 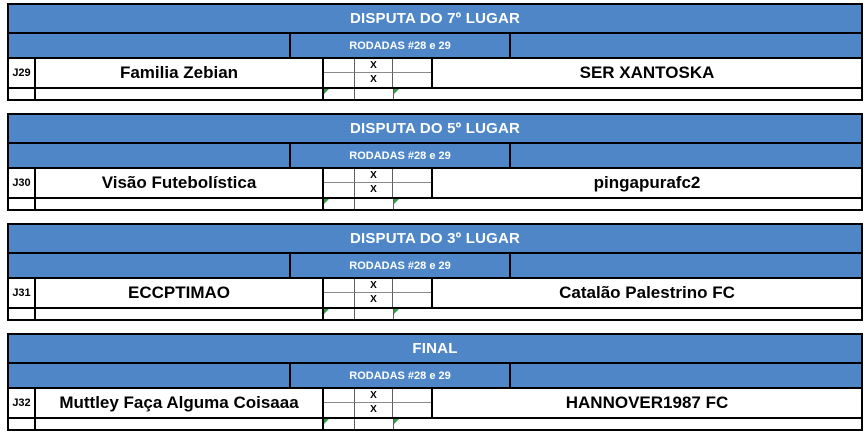 I want to click on match-row: J29 Familia Zebian X SER XANTOSKA X, so click(x=435, y=74).